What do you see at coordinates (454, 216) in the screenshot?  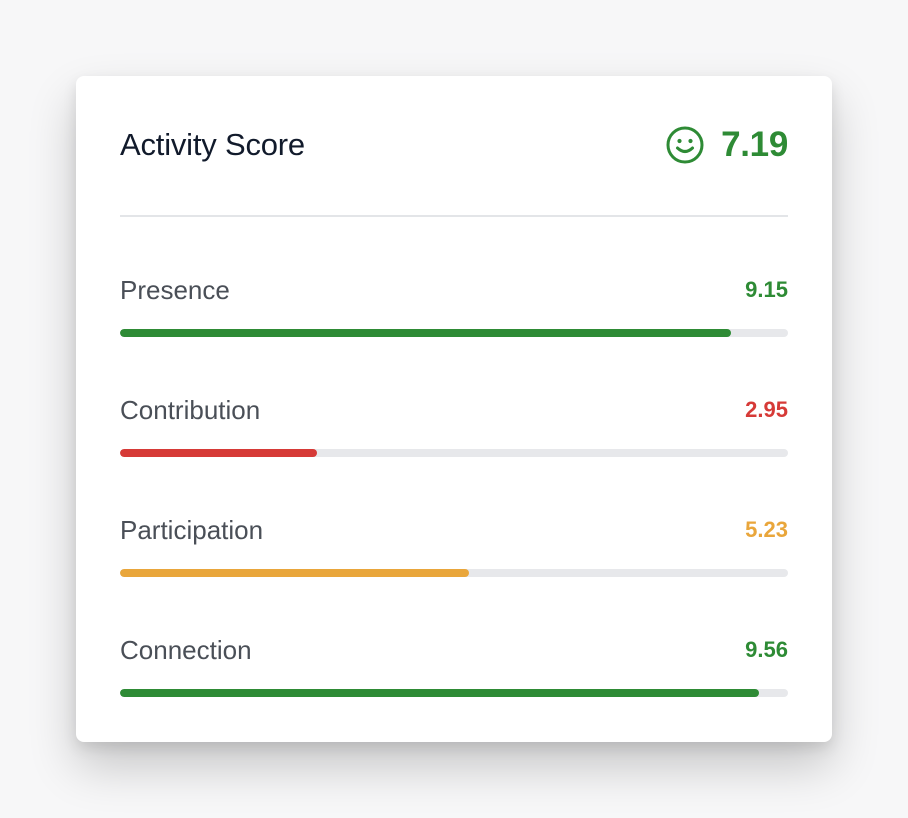 I see `header-divider` at bounding box center [454, 216].